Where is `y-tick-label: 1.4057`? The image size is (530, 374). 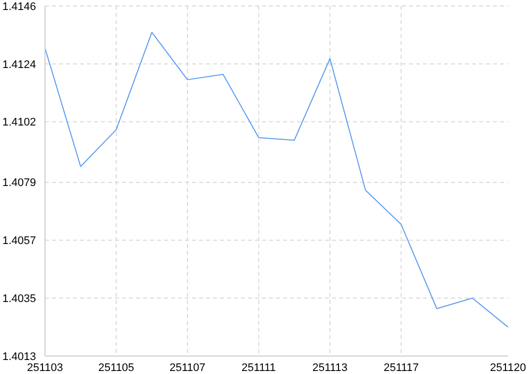
y-tick-label: 1.4057 is located at coordinates (19, 241).